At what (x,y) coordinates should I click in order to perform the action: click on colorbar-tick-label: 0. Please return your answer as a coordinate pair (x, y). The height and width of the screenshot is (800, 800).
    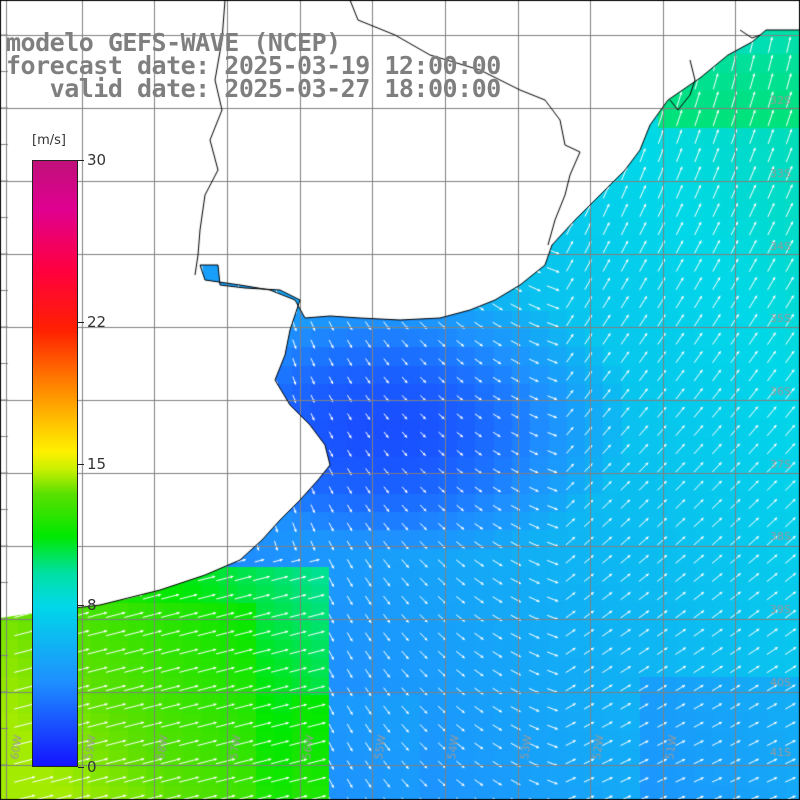
    Looking at the image, I should click on (92, 767).